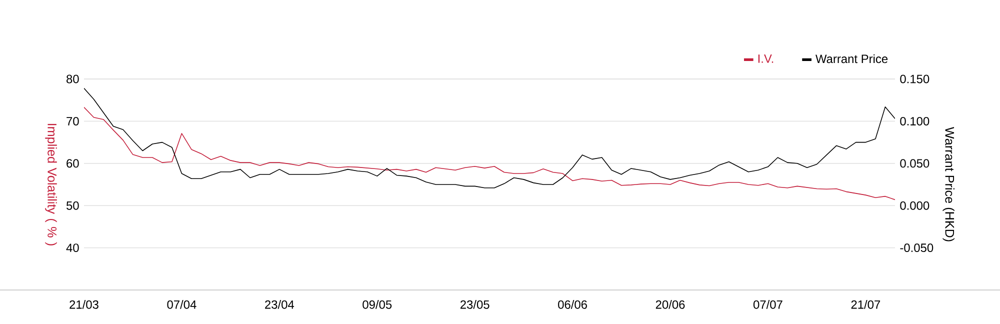 The image size is (1000, 324). Describe the element at coordinates (767, 304) in the screenshot. I see `x-tick-label: 07/07` at that location.